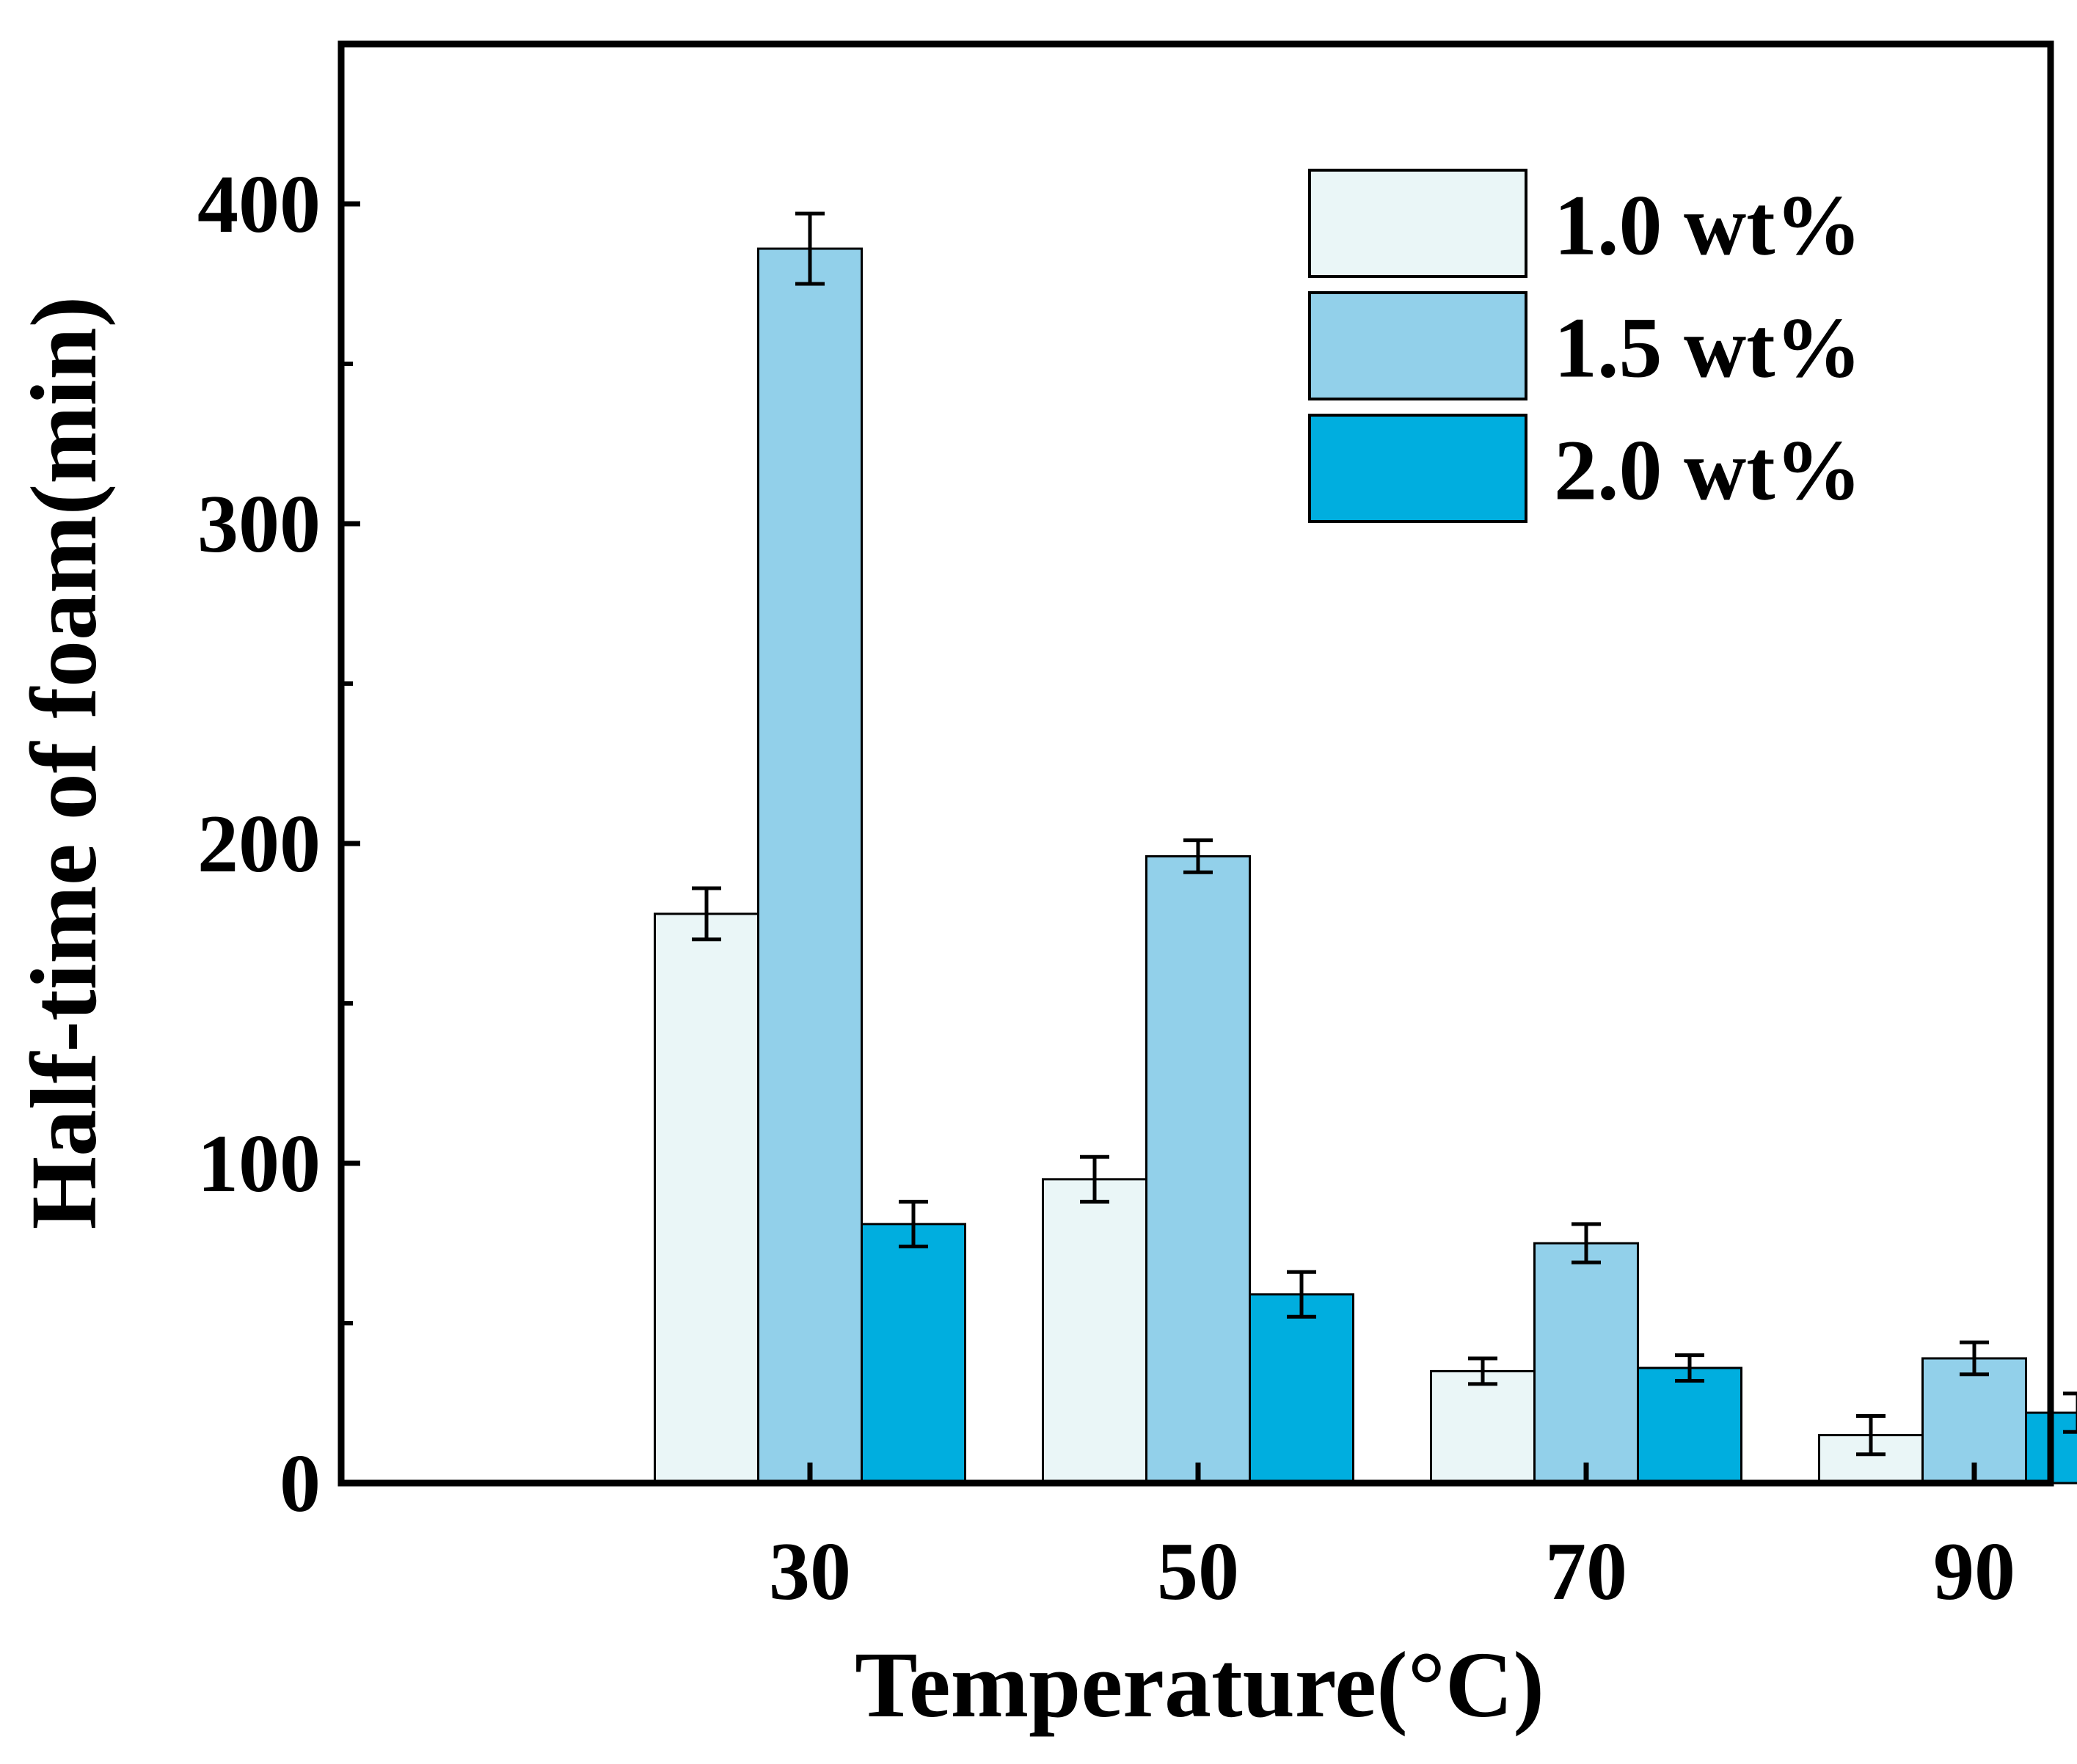  I want to click on y-tick-label-300: 300, so click(259, 524).